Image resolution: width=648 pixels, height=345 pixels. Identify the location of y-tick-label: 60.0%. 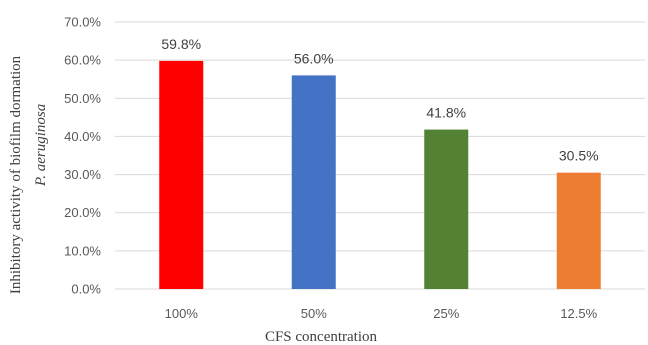
(82, 60).